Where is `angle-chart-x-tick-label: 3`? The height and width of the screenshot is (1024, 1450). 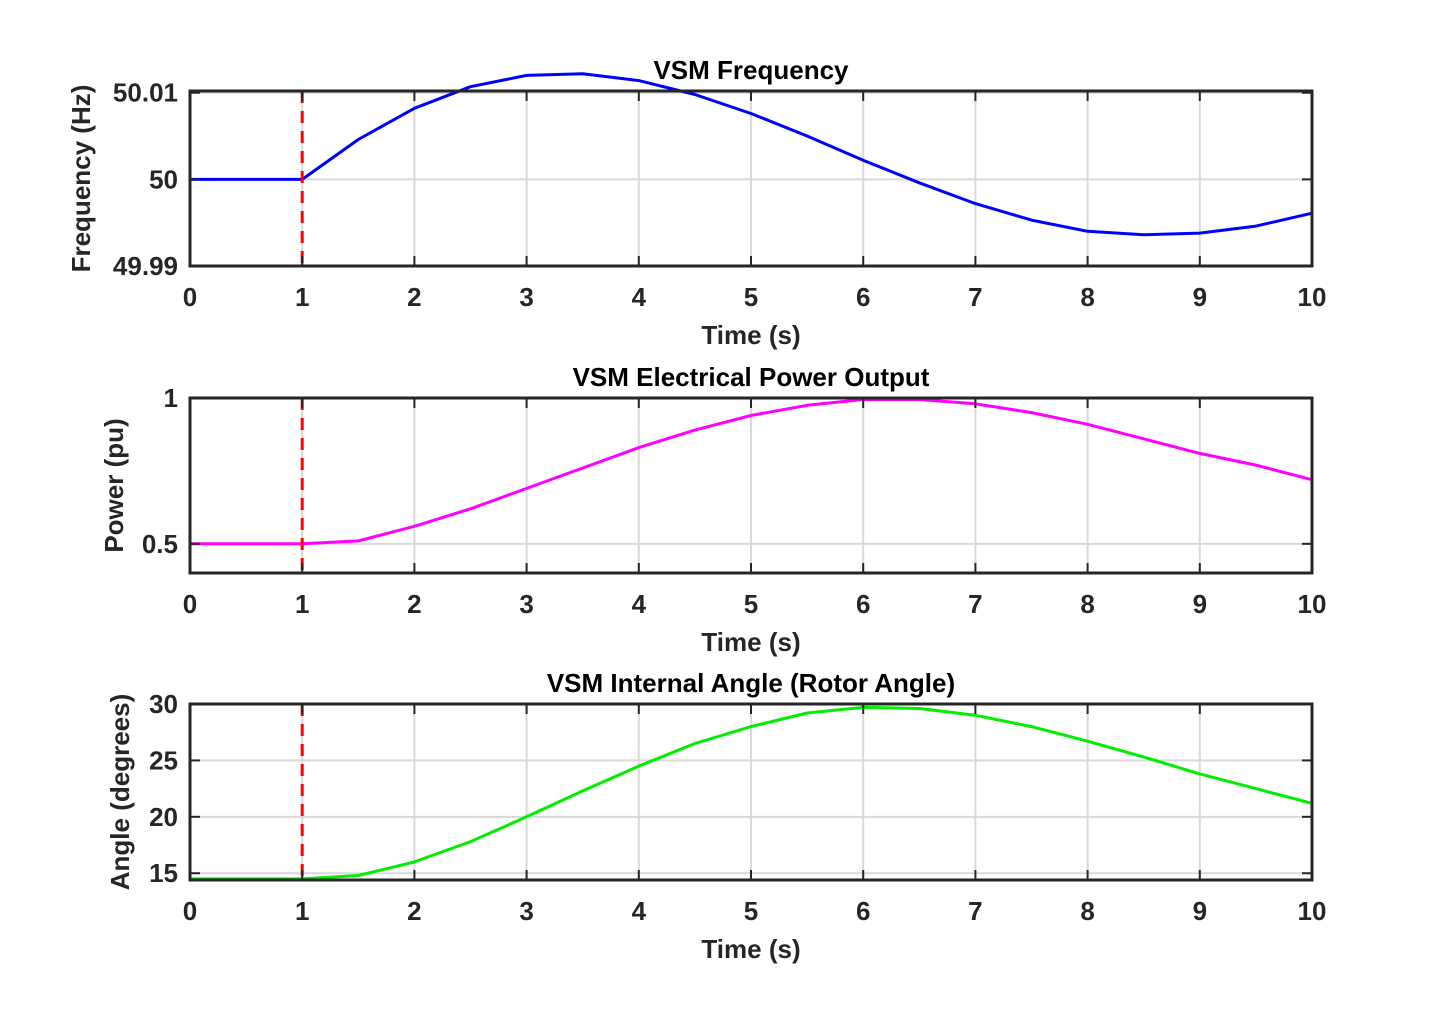 angle-chart-x-tick-label: 3 is located at coordinates (526, 911).